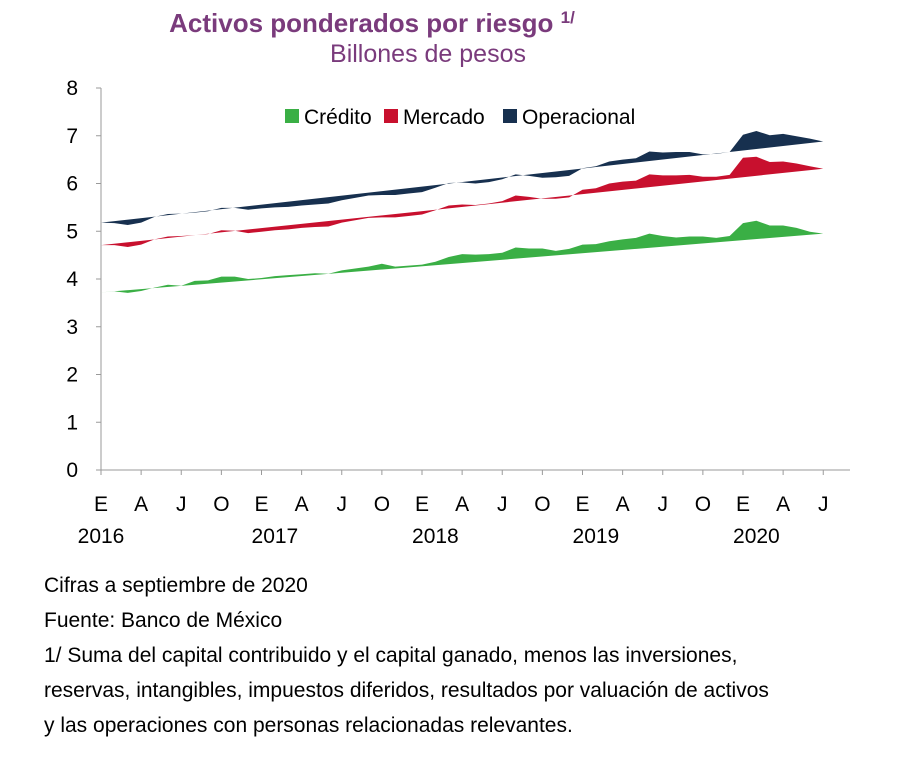 The height and width of the screenshot is (764, 914). Describe the element at coordinates (101, 536) in the screenshot. I see `year-label: 2016` at that location.